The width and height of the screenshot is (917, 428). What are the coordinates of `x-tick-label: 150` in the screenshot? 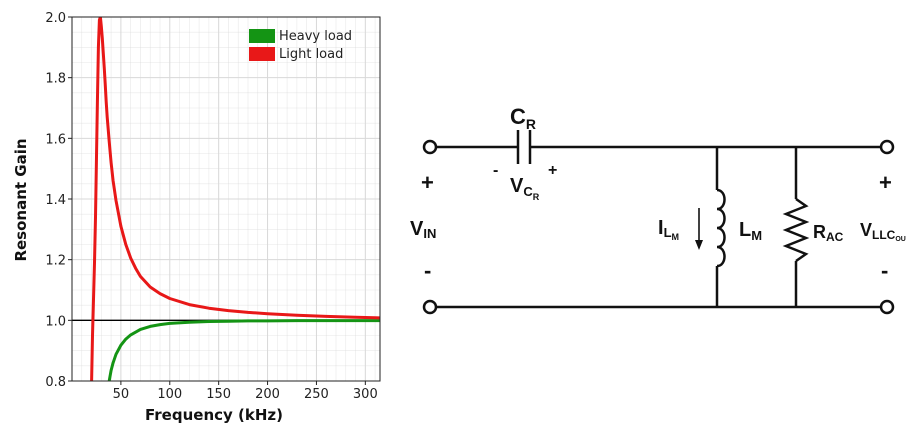 It's located at (218, 394).